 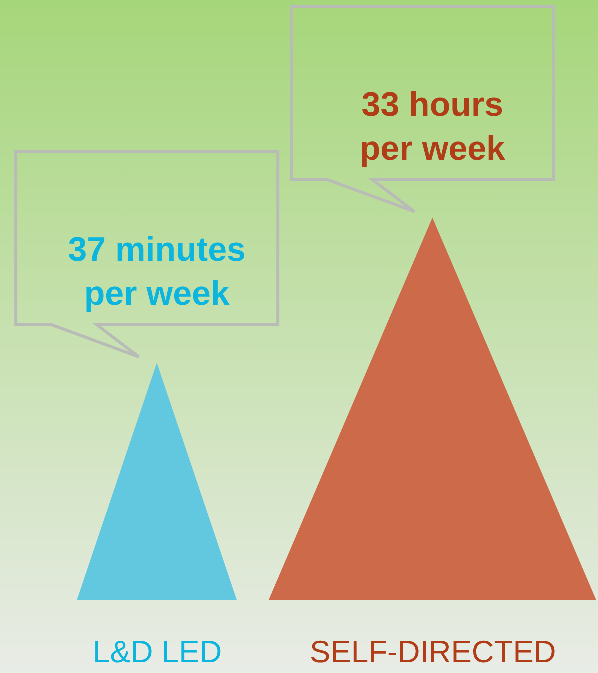 What do you see at coordinates (433, 127) in the screenshot?
I see `data-label: 33 hours per week` at bounding box center [433, 127].